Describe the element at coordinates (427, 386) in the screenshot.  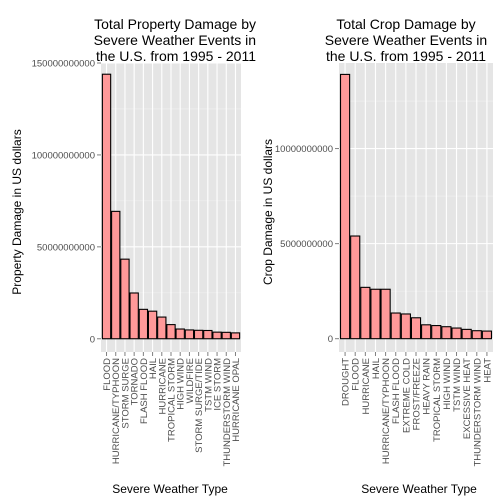
I see `x-tick-label: HEAVY RAIN` at that location.